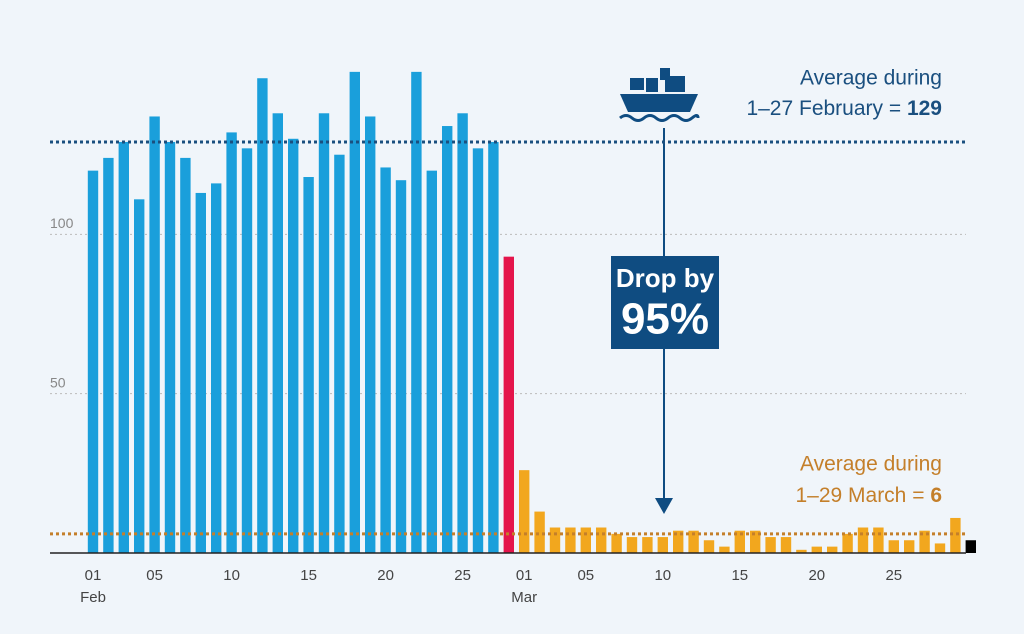 This screenshot has height=634, width=1024. I want to click on average-label: 1–29 March = 6, so click(868, 495).